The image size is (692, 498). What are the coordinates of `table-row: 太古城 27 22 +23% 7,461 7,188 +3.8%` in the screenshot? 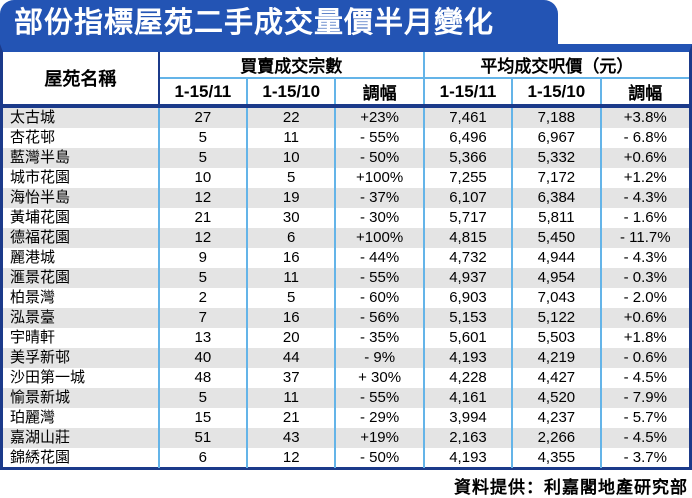 It's located at (346, 117).